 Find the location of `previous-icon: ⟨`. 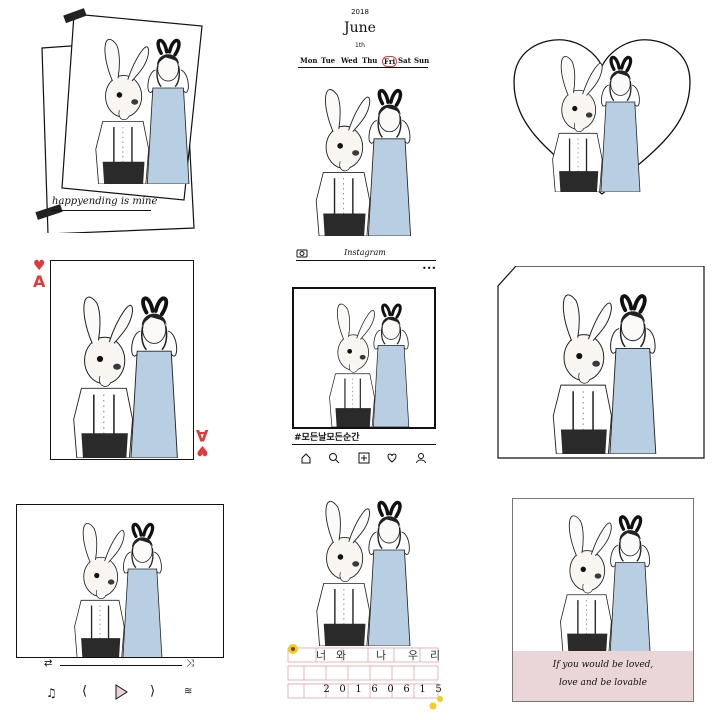

previous-icon: ⟨ is located at coordinates (85, 691).